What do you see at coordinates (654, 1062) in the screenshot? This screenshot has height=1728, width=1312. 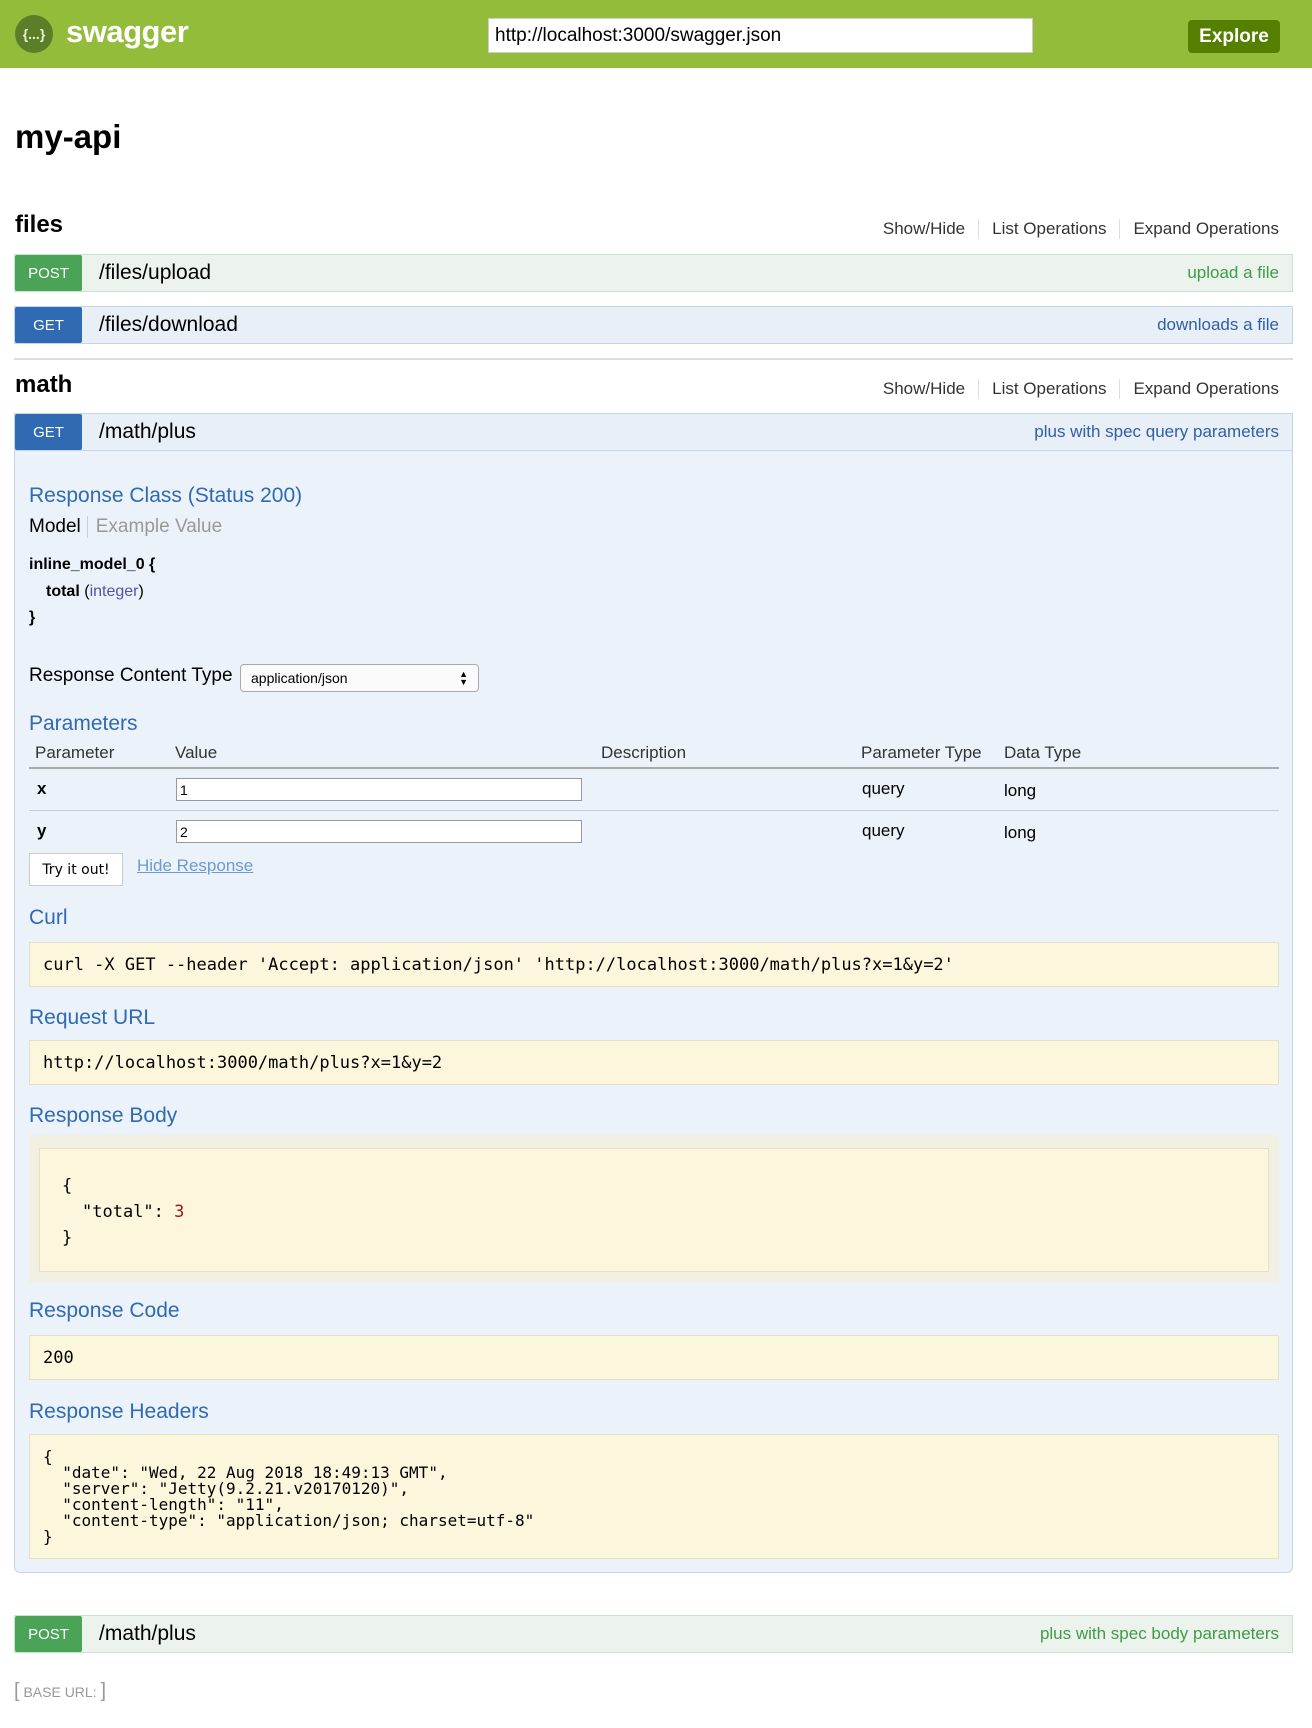 I see `request-url-box: http://localhost:3000/math/plus?x=1&y=2` at bounding box center [654, 1062].